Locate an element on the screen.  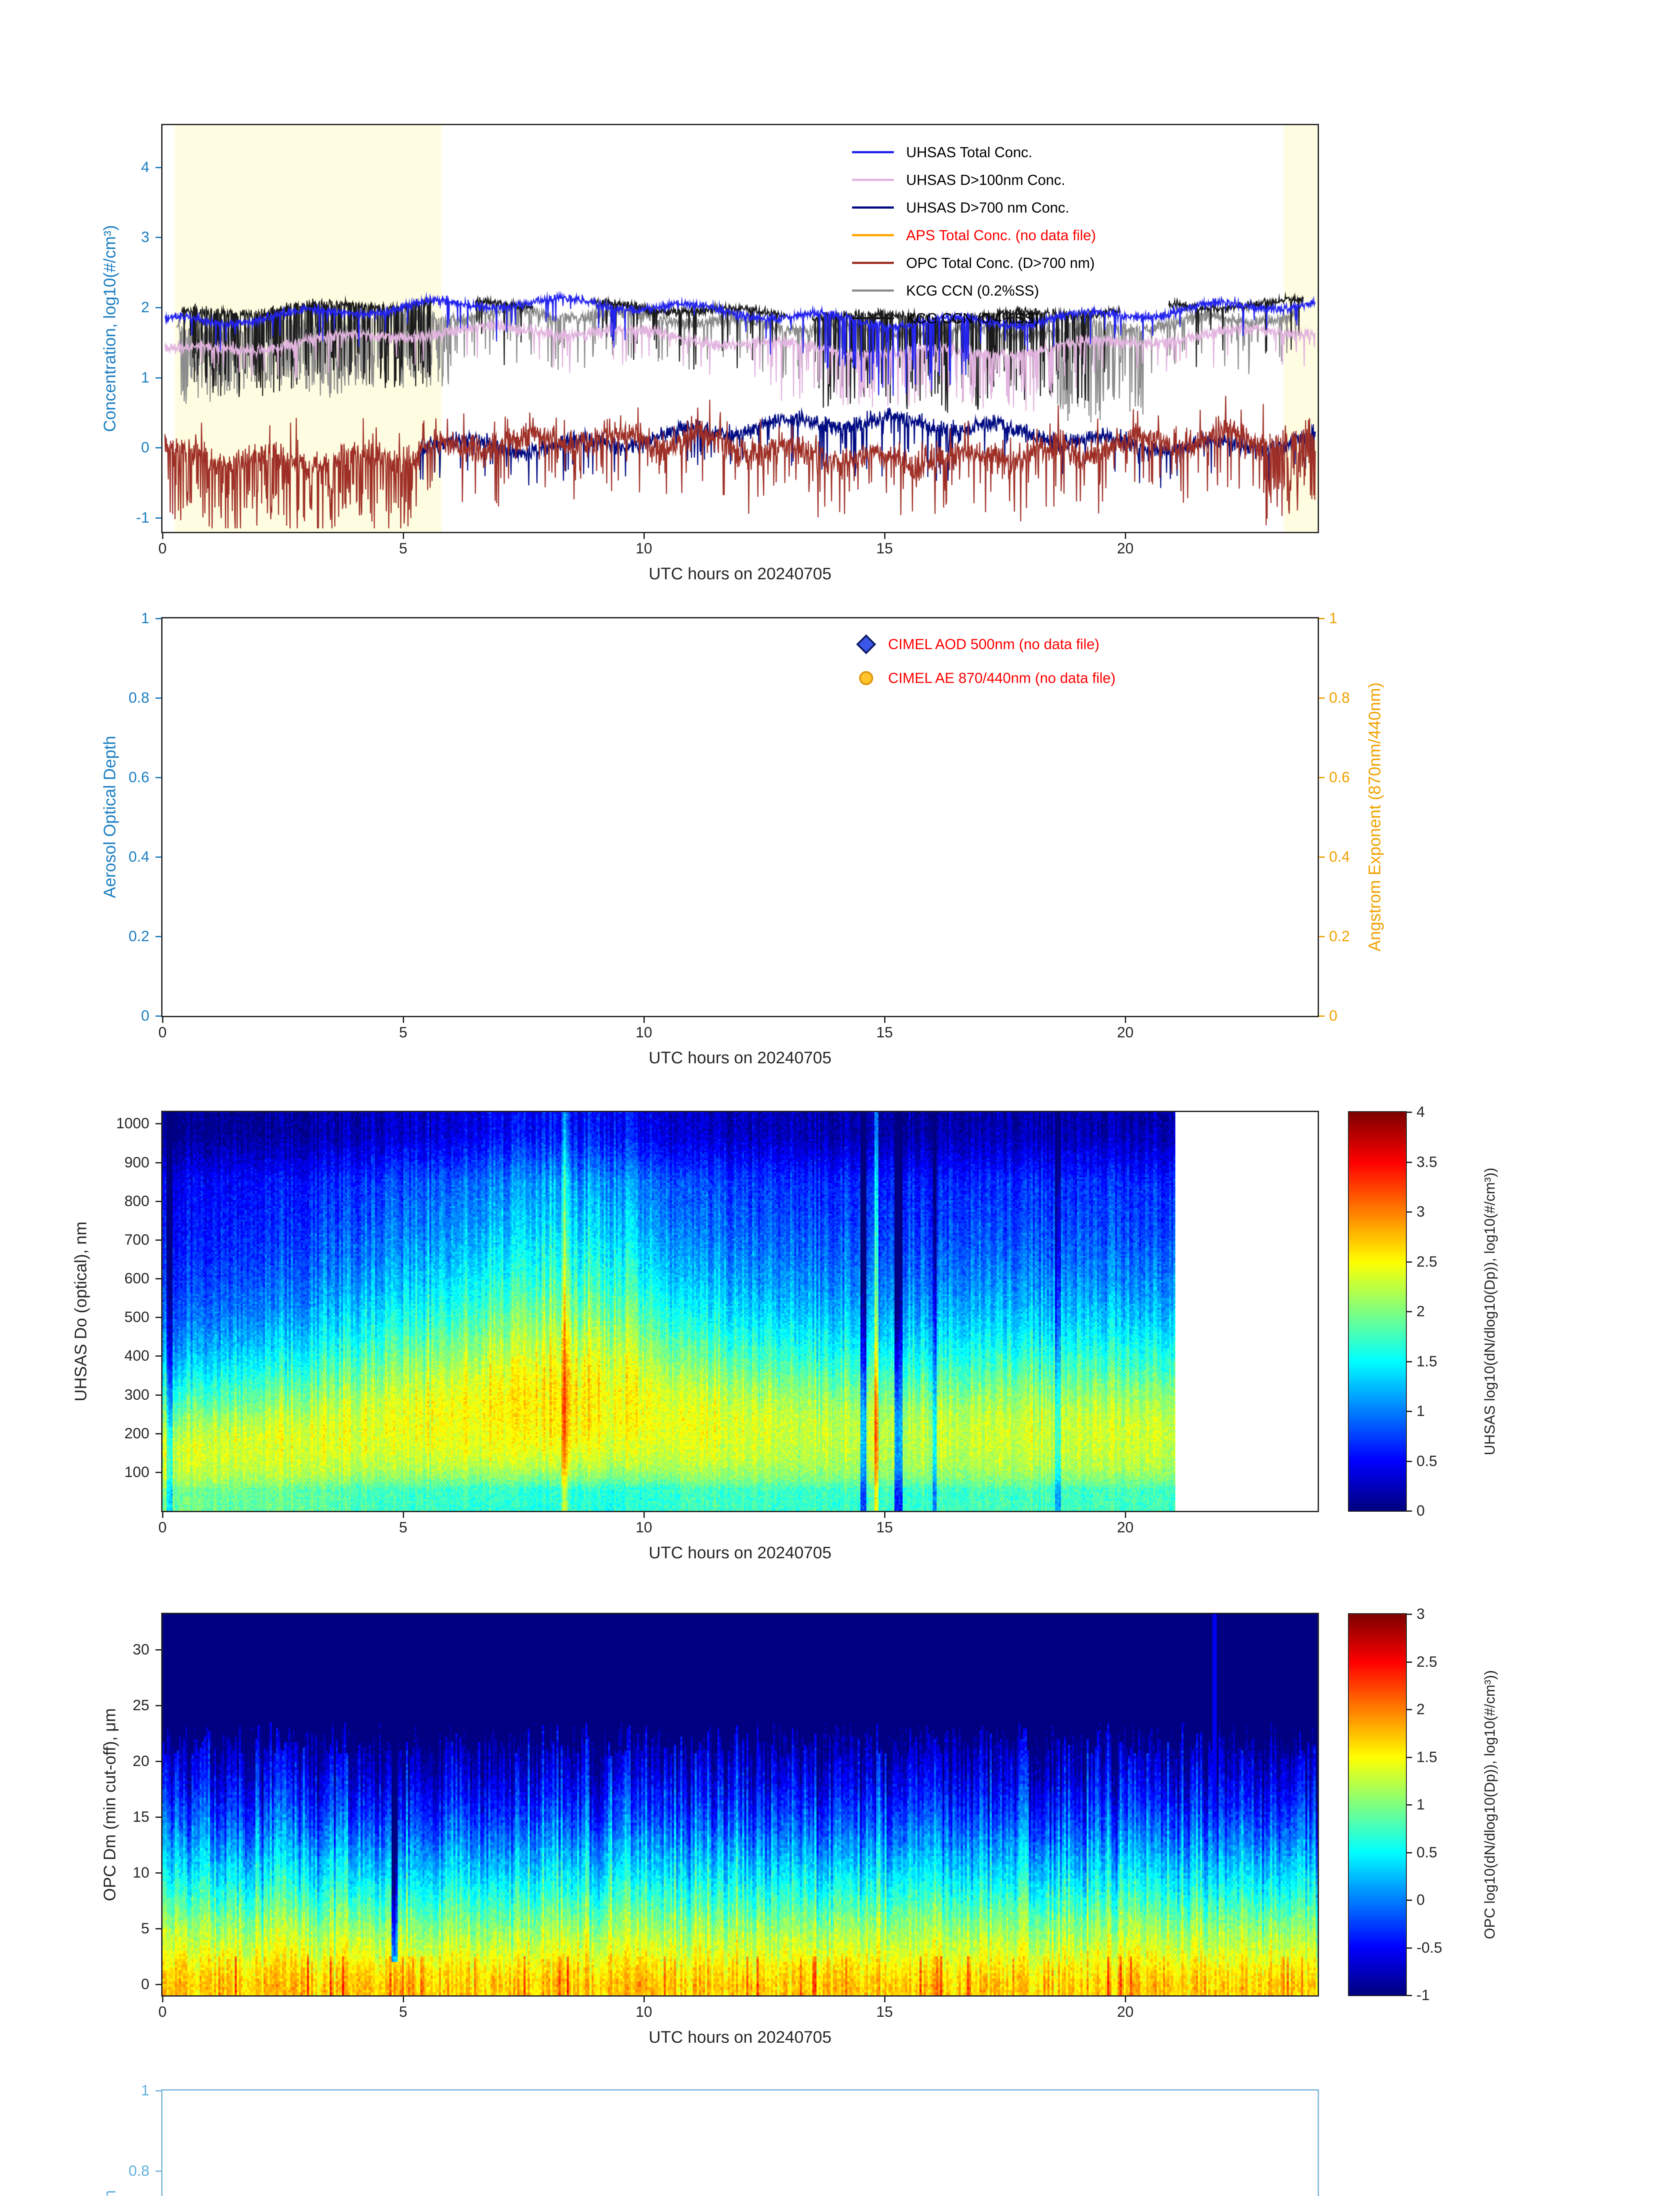
y-tick-label: 2 is located at coordinates (145, 307).